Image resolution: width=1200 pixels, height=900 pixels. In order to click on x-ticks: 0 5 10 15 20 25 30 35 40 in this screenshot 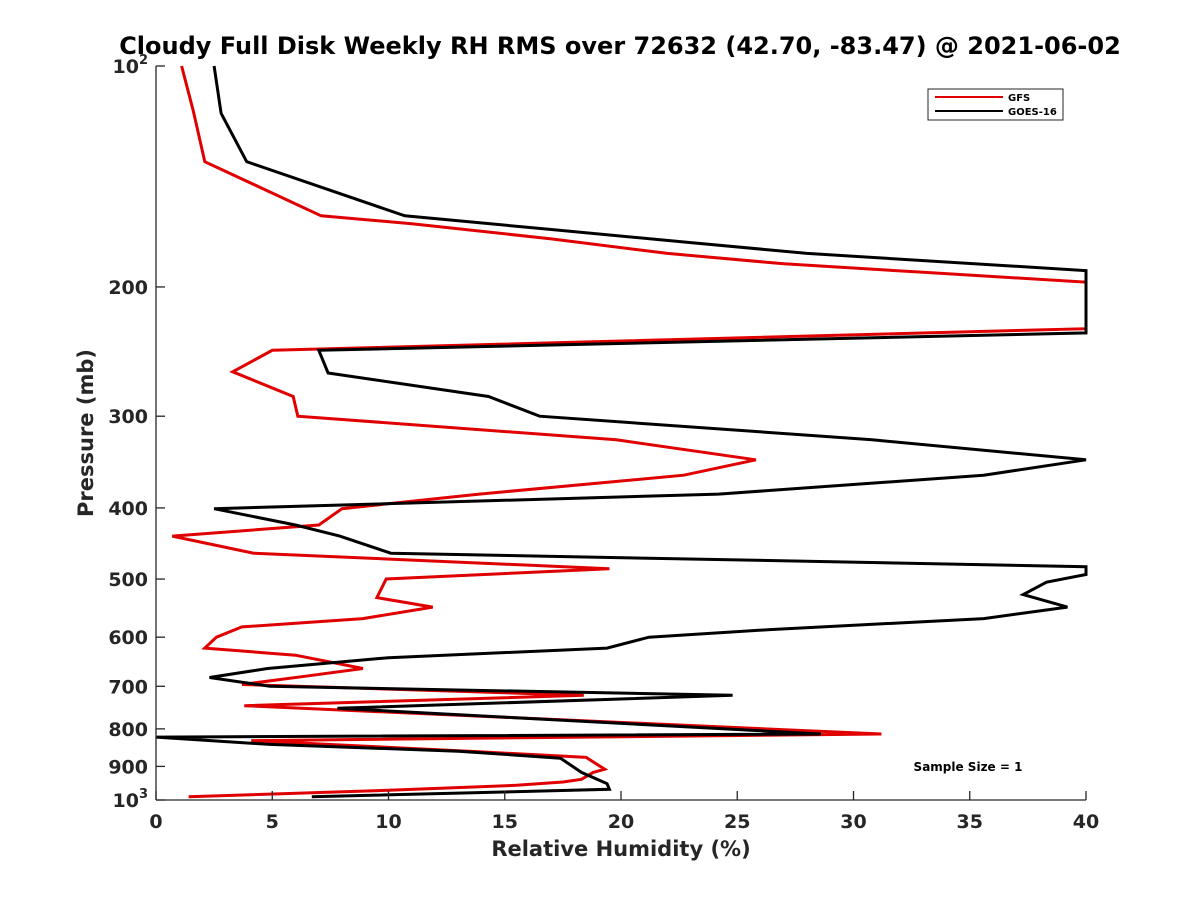, I will do `click(624, 812)`.